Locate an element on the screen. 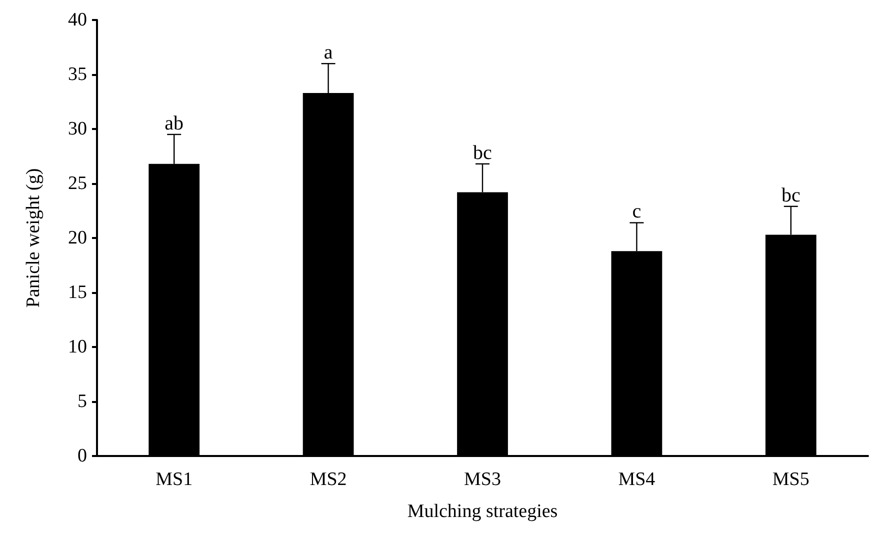 The height and width of the screenshot is (541, 889). x-tick-label: MS5 is located at coordinates (791, 479).